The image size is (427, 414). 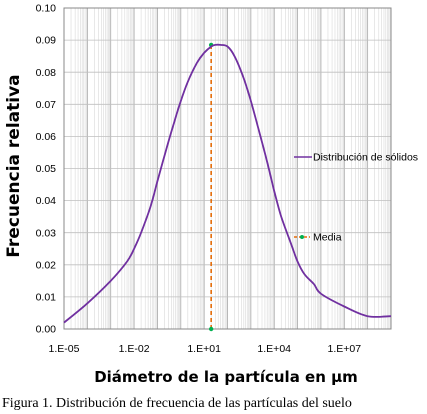 I want to click on legend-label-distribucion: Distribución de sólidos, so click(x=365, y=158).